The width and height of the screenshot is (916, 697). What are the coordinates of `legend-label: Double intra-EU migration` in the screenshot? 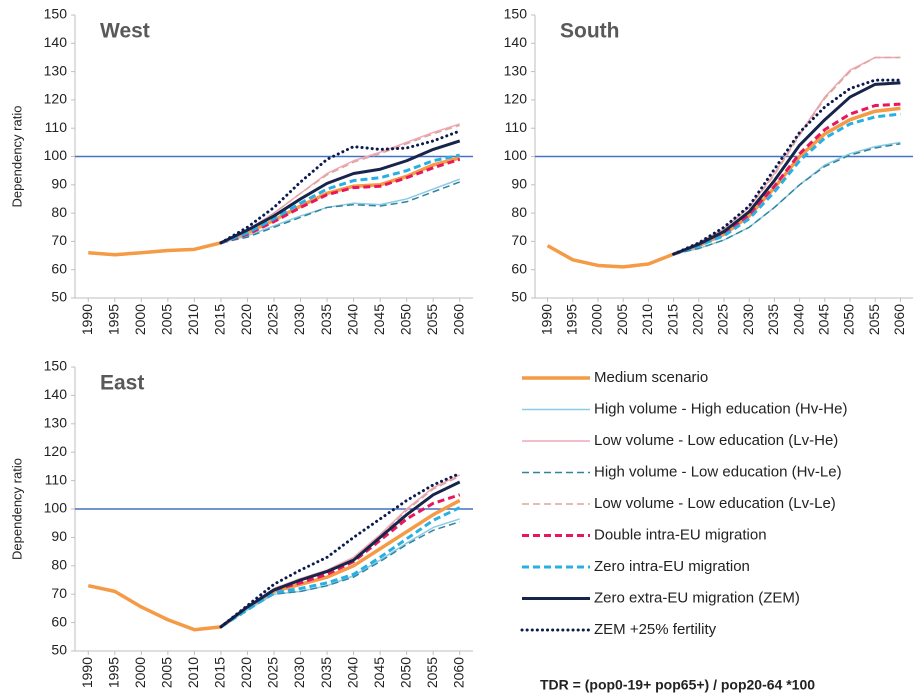 It's located at (680, 534).